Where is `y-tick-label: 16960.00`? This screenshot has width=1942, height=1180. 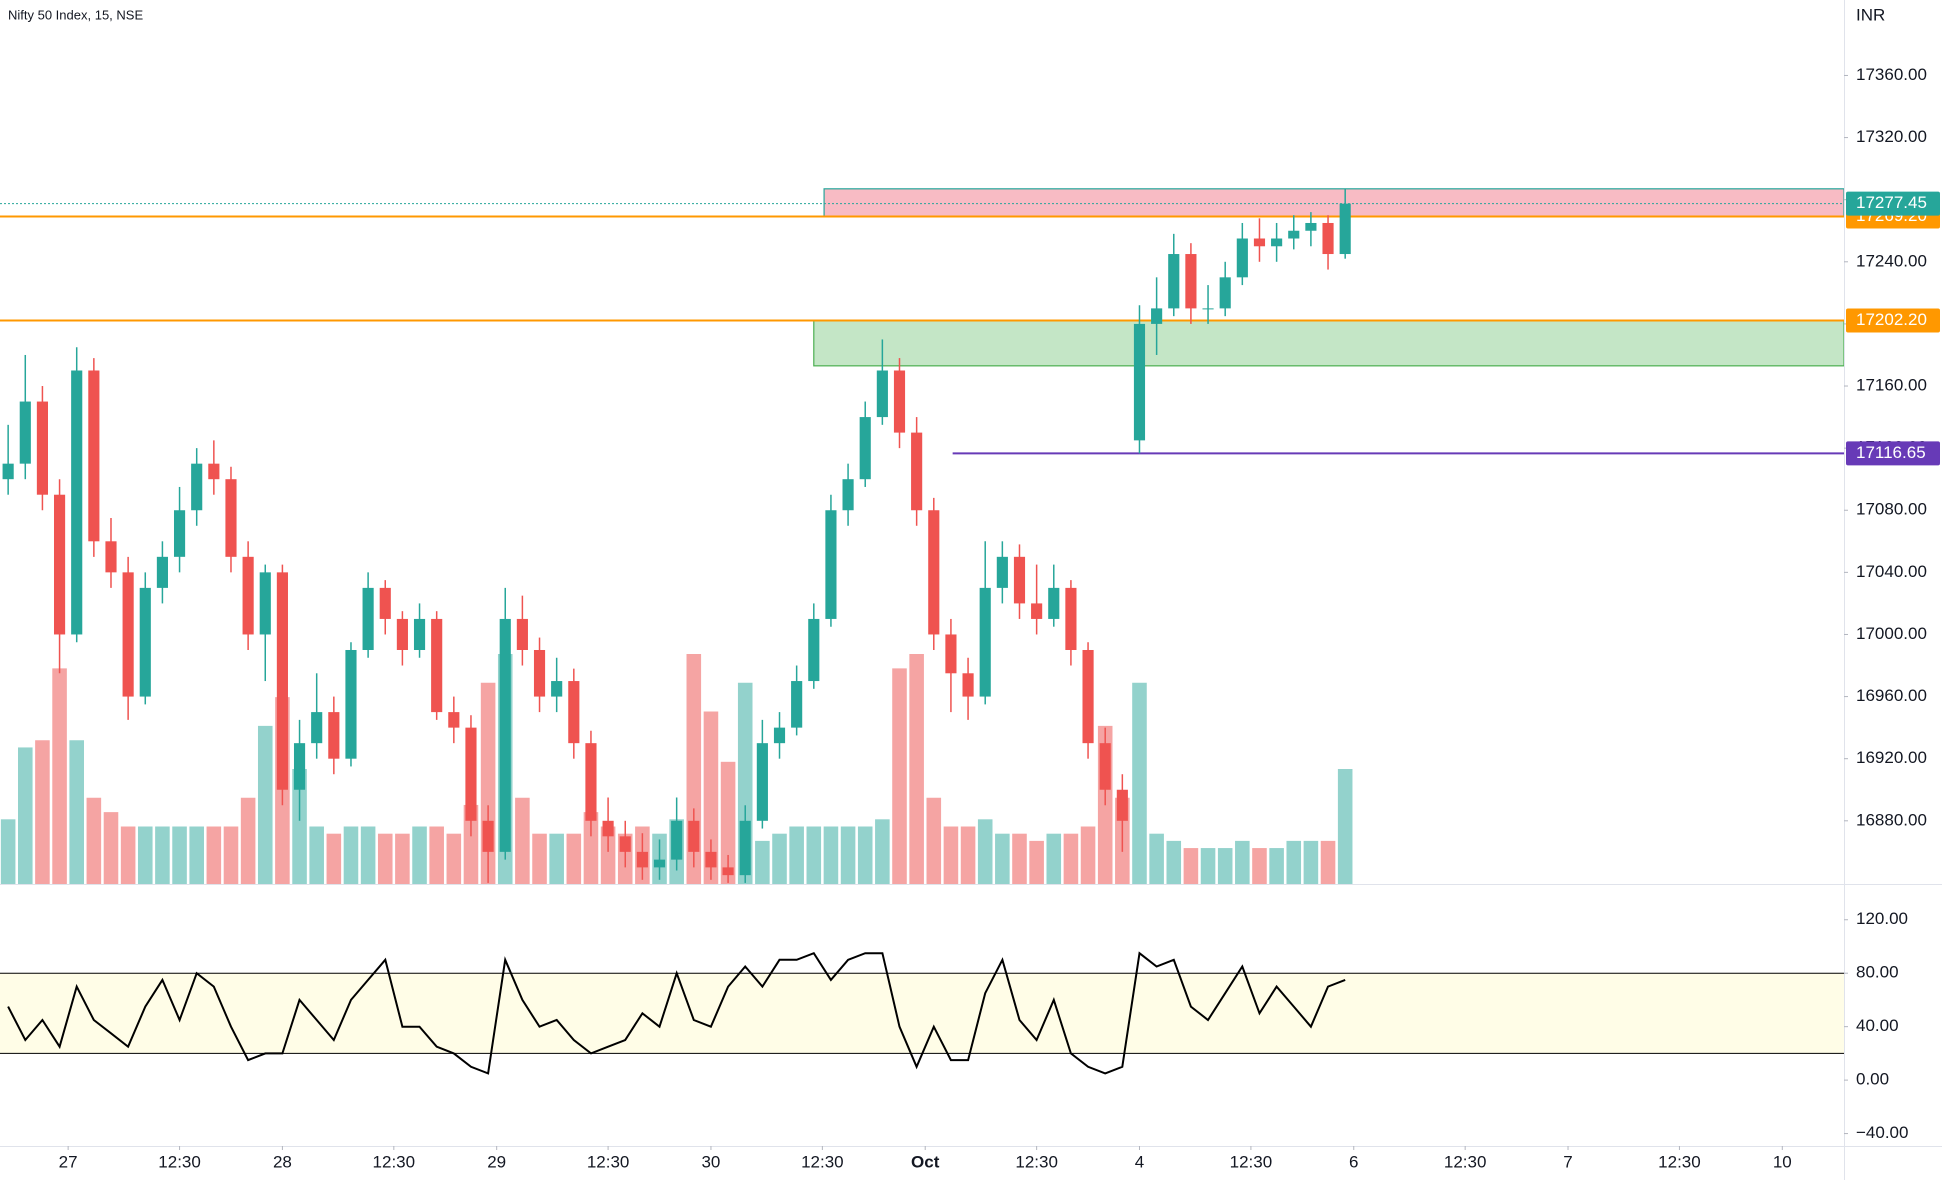
y-tick-label: 16960.00 is located at coordinates (1891, 695).